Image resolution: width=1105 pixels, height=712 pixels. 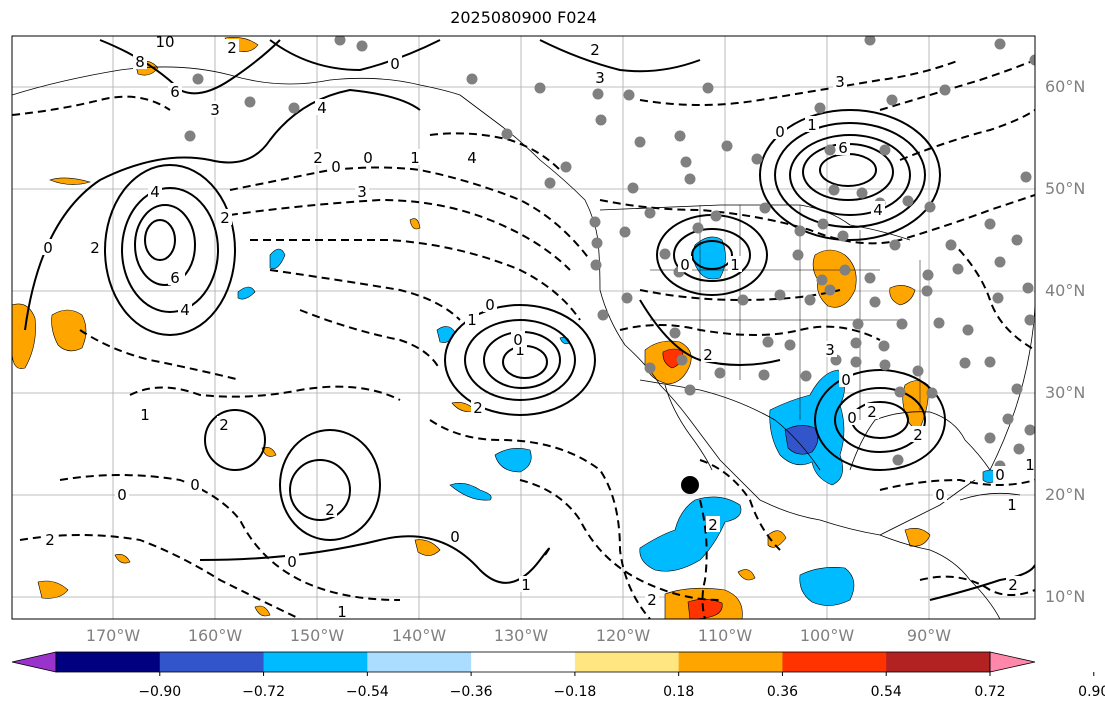 I want to click on longitude-label: 110°W, so click(x=725, y=635).